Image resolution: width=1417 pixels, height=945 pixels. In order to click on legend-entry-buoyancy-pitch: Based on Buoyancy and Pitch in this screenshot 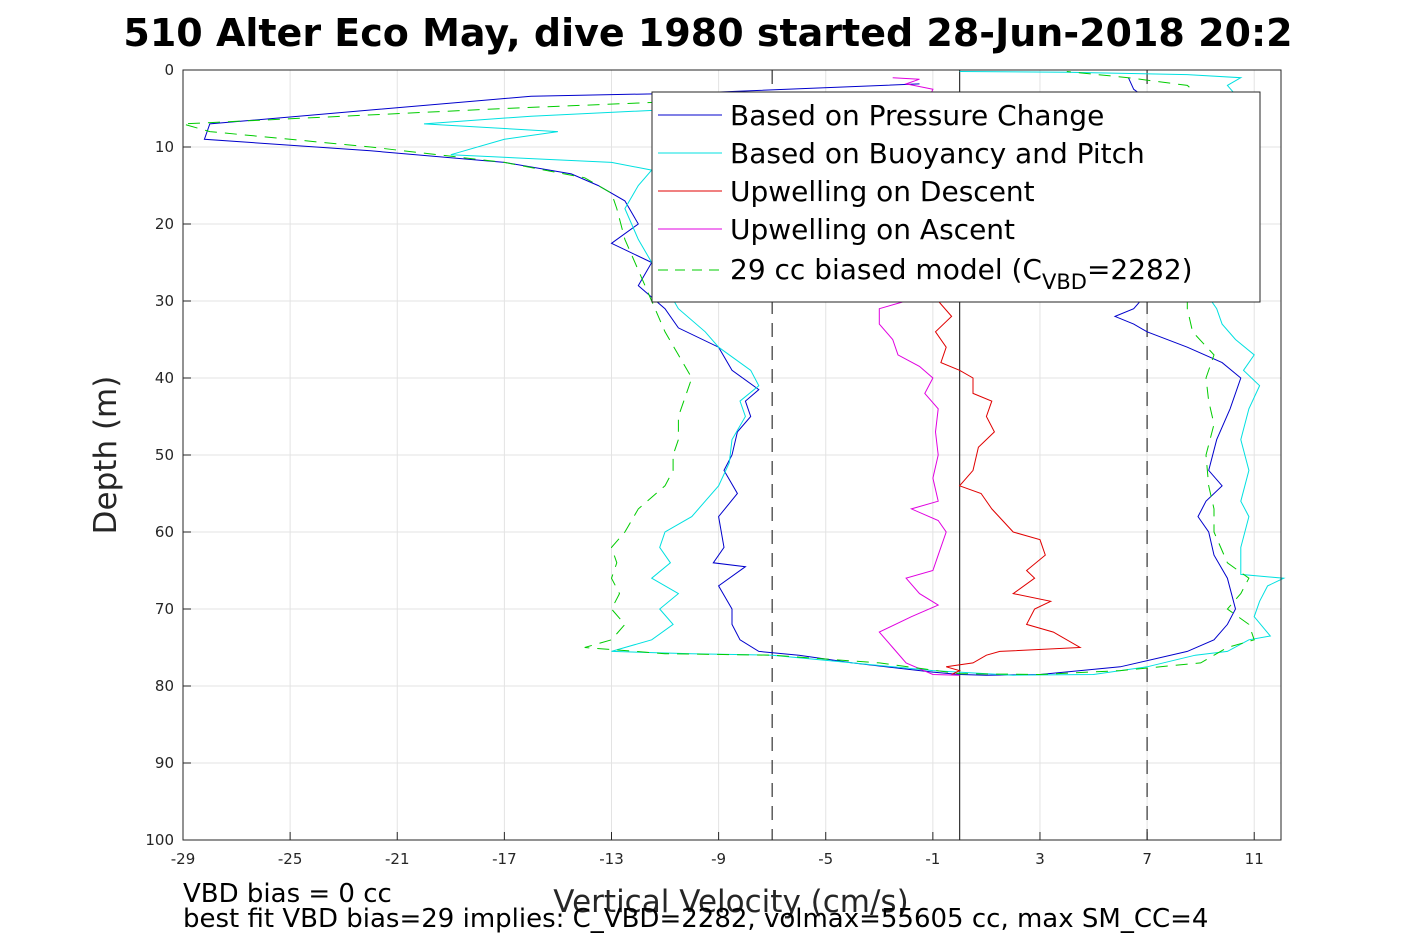, I will do `click(937, 153)`.